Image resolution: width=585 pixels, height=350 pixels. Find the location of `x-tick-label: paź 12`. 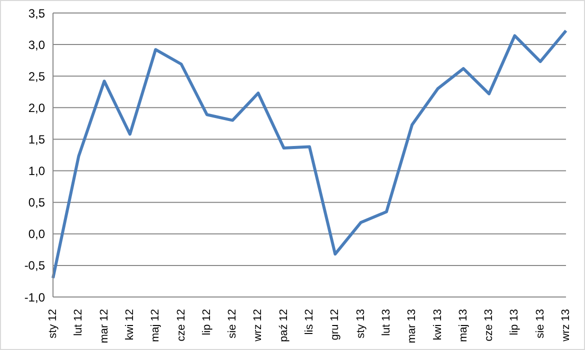

x-tick-label: paź 12 is located at coordinates (284, 325).